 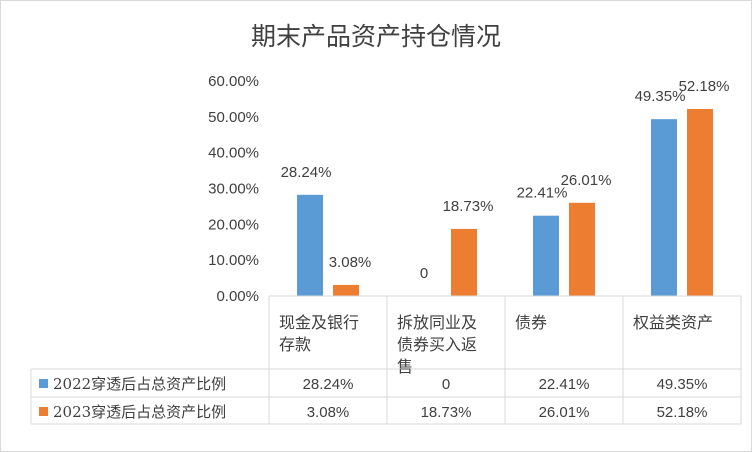 What do you see at coordinates (660, 96) in the screenshot?
I see `data-label: 49.35%` at bounding box center [660, 96].